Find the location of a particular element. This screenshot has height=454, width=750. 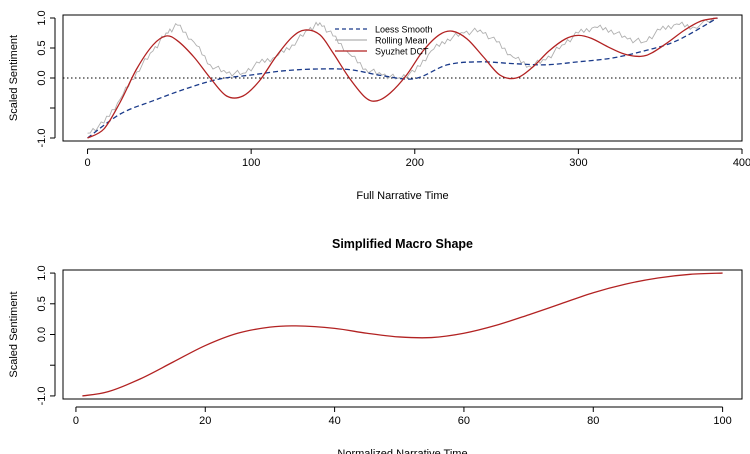

x-tick-label: 200 is located at coordinates (415, 163).